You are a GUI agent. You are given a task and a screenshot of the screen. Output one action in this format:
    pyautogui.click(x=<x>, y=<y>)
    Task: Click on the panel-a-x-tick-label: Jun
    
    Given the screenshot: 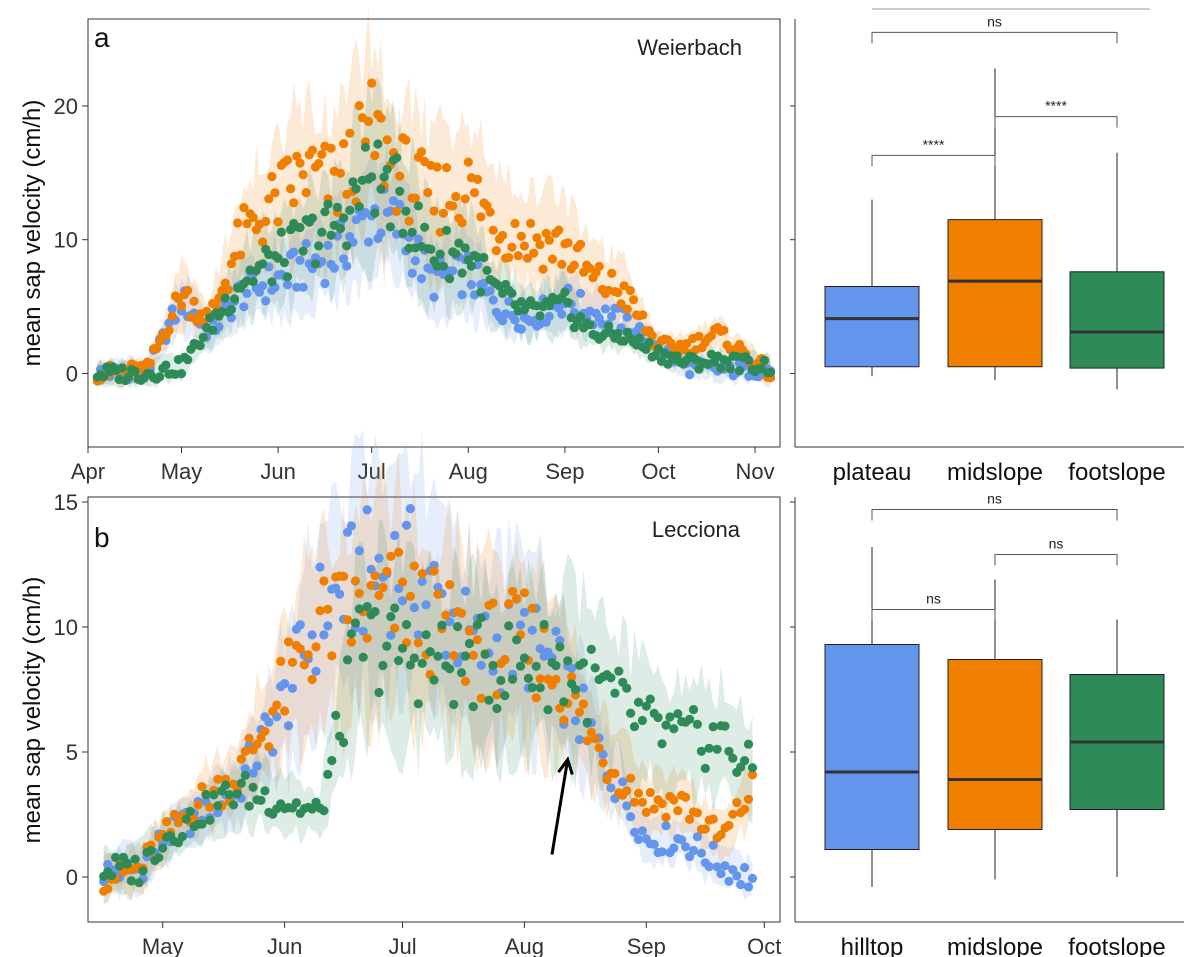 What is the action you would take?
    pyautogui.click(x=277, y=471)
    